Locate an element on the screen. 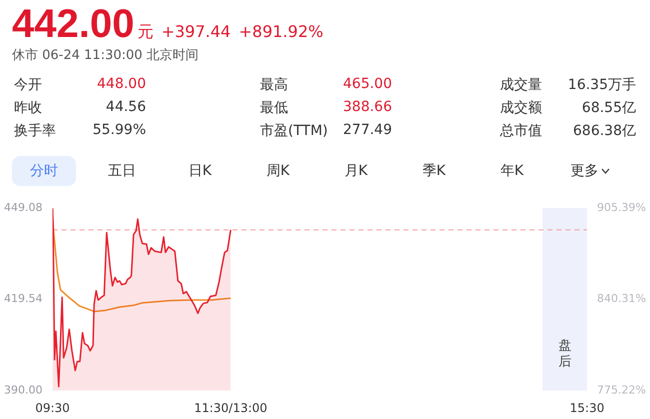 This screenshot has height=419, width=650. text: 月K is located at coordinates (356, 171).